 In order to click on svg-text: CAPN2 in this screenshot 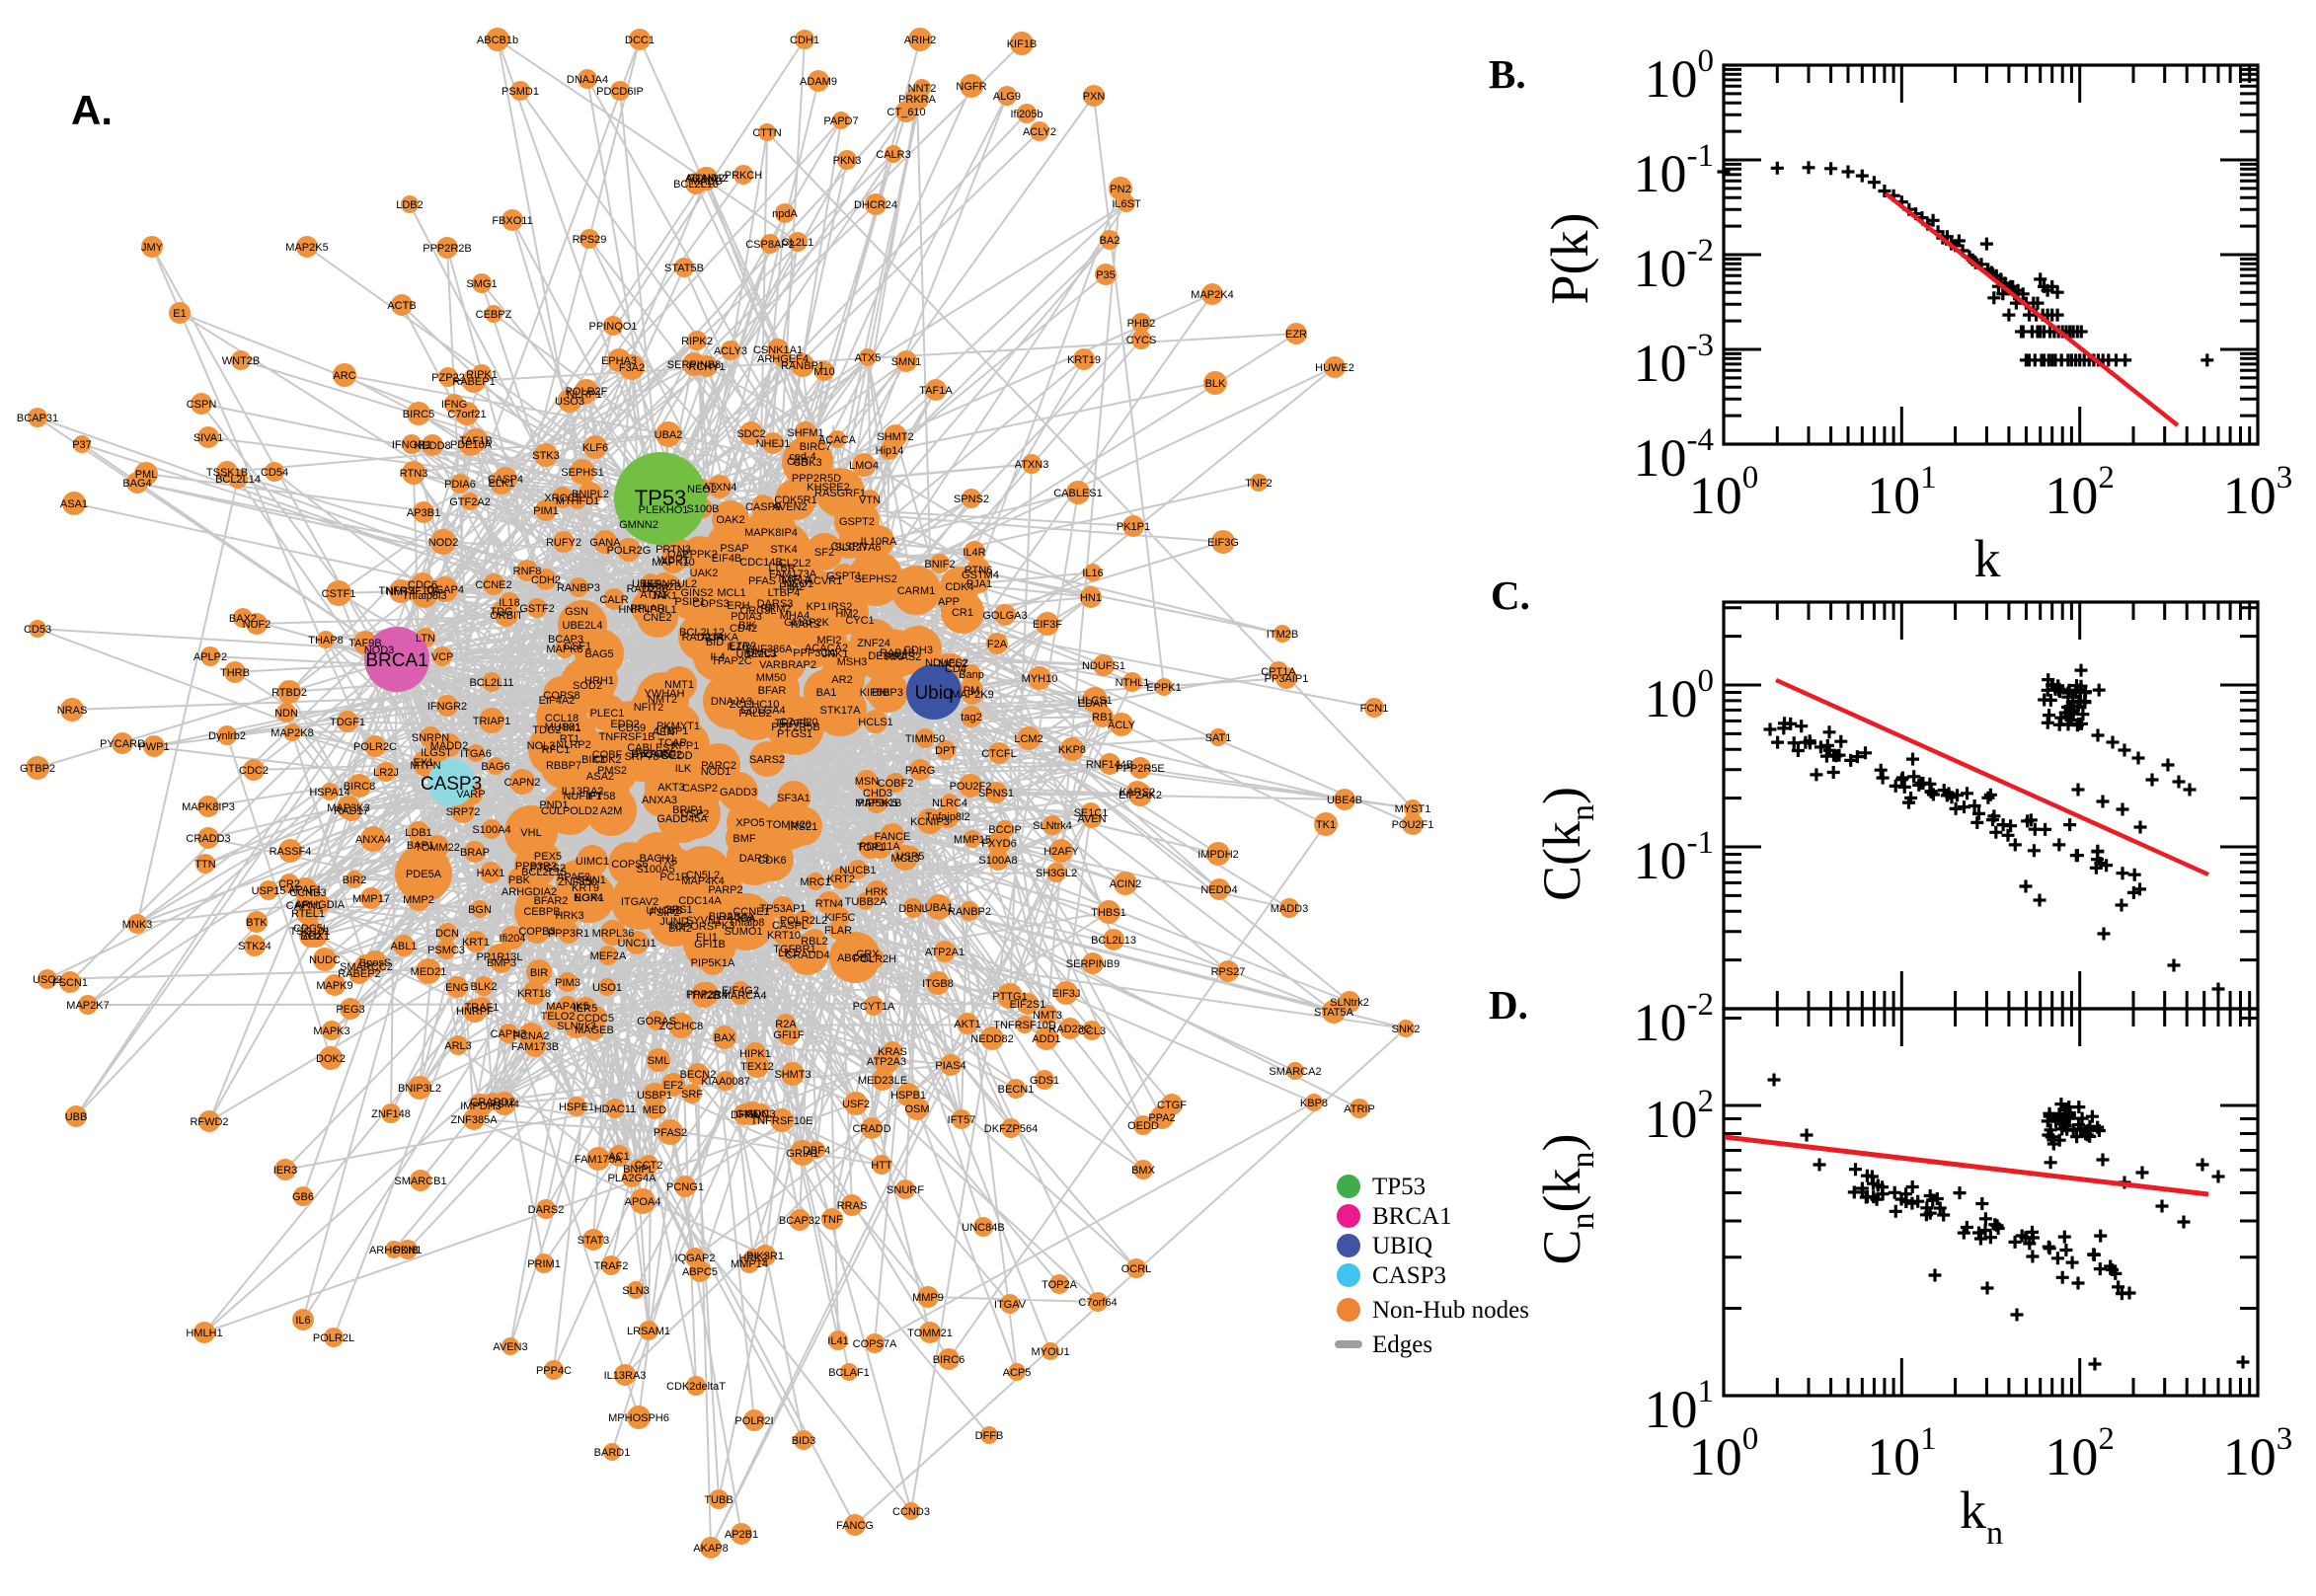, I will do `click(522, 783)`.